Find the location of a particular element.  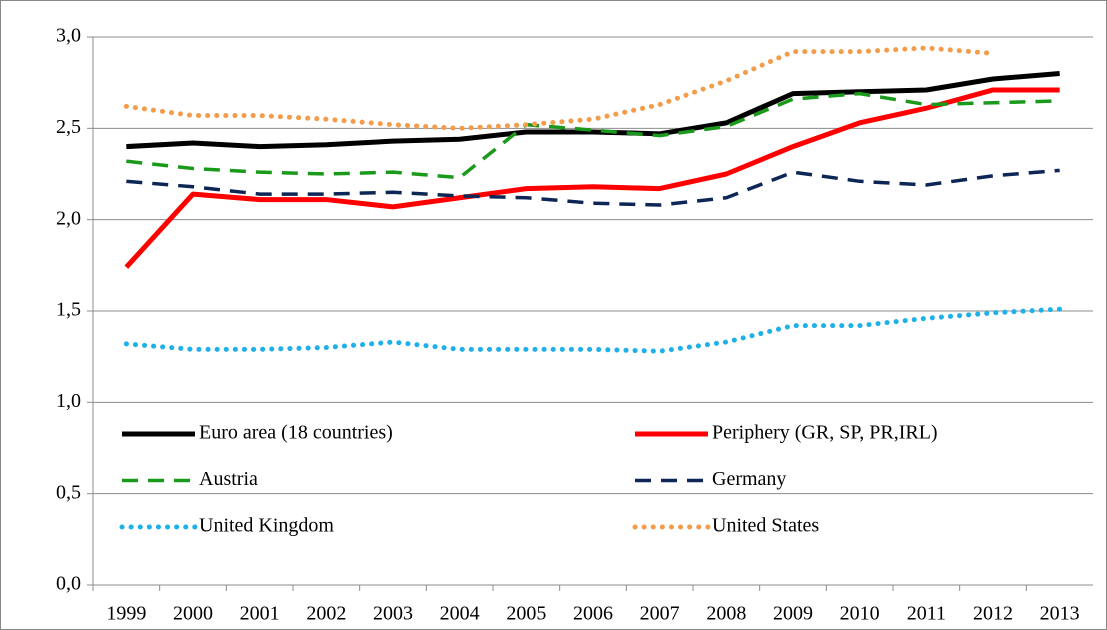

y-tick-label: 3,0 is located at coordinates (68, 36).